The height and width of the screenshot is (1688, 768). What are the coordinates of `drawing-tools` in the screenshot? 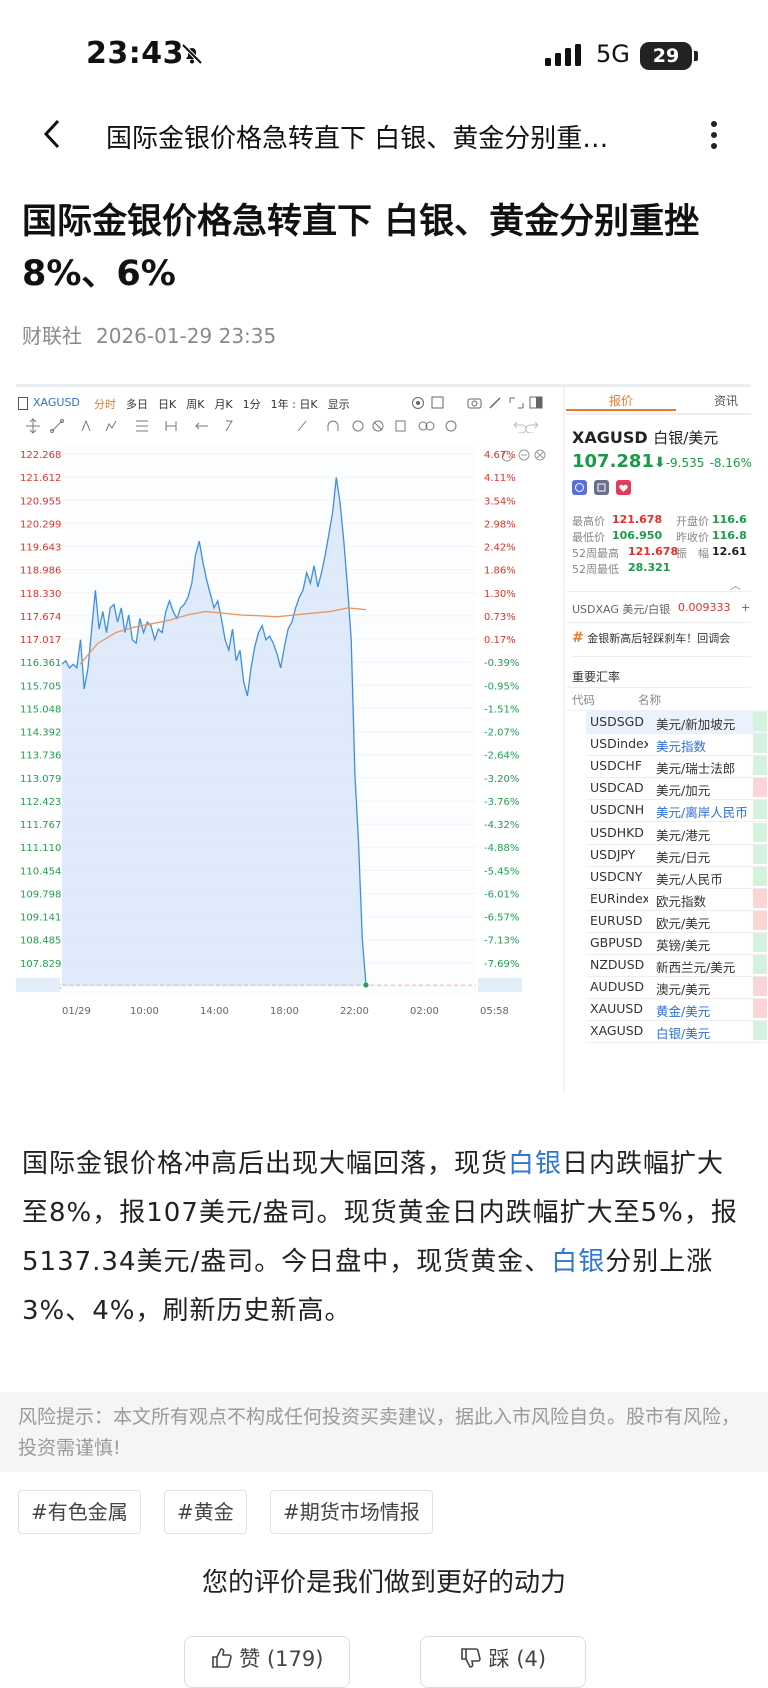 It's located at (246, 428).